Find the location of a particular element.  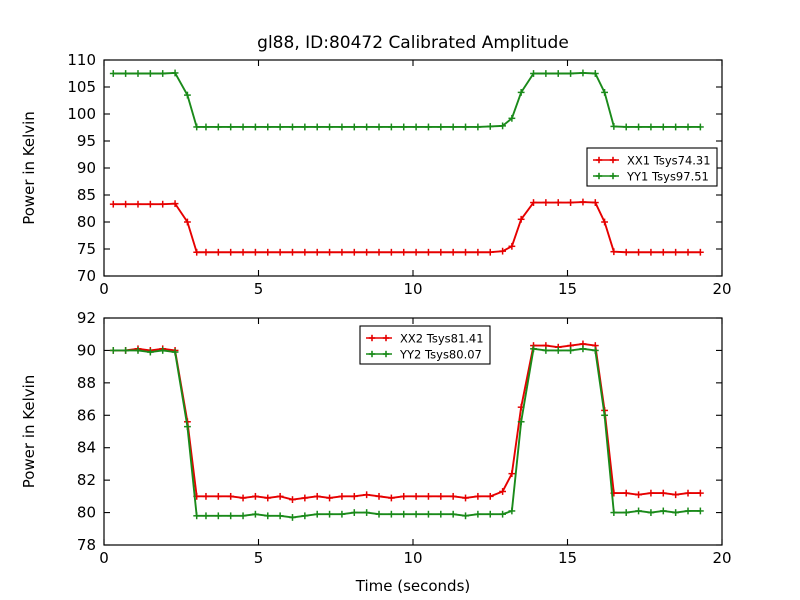

xticklabel-bottom-4: 20 is located at coordinates (721, 558).